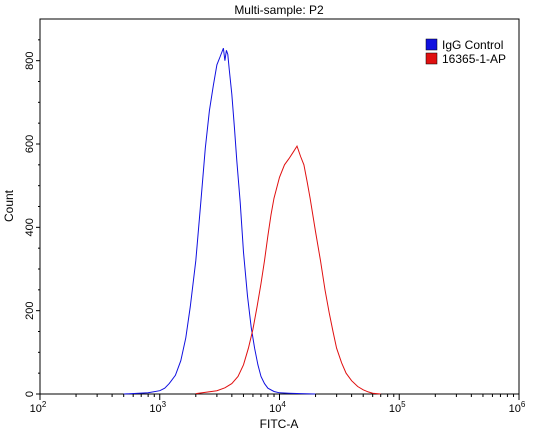 The height and width of the screenshot is (431, 536). Describe the element at coordinates (30, 227) in the screenshot. I see `y-tick-label: 400` at that location.